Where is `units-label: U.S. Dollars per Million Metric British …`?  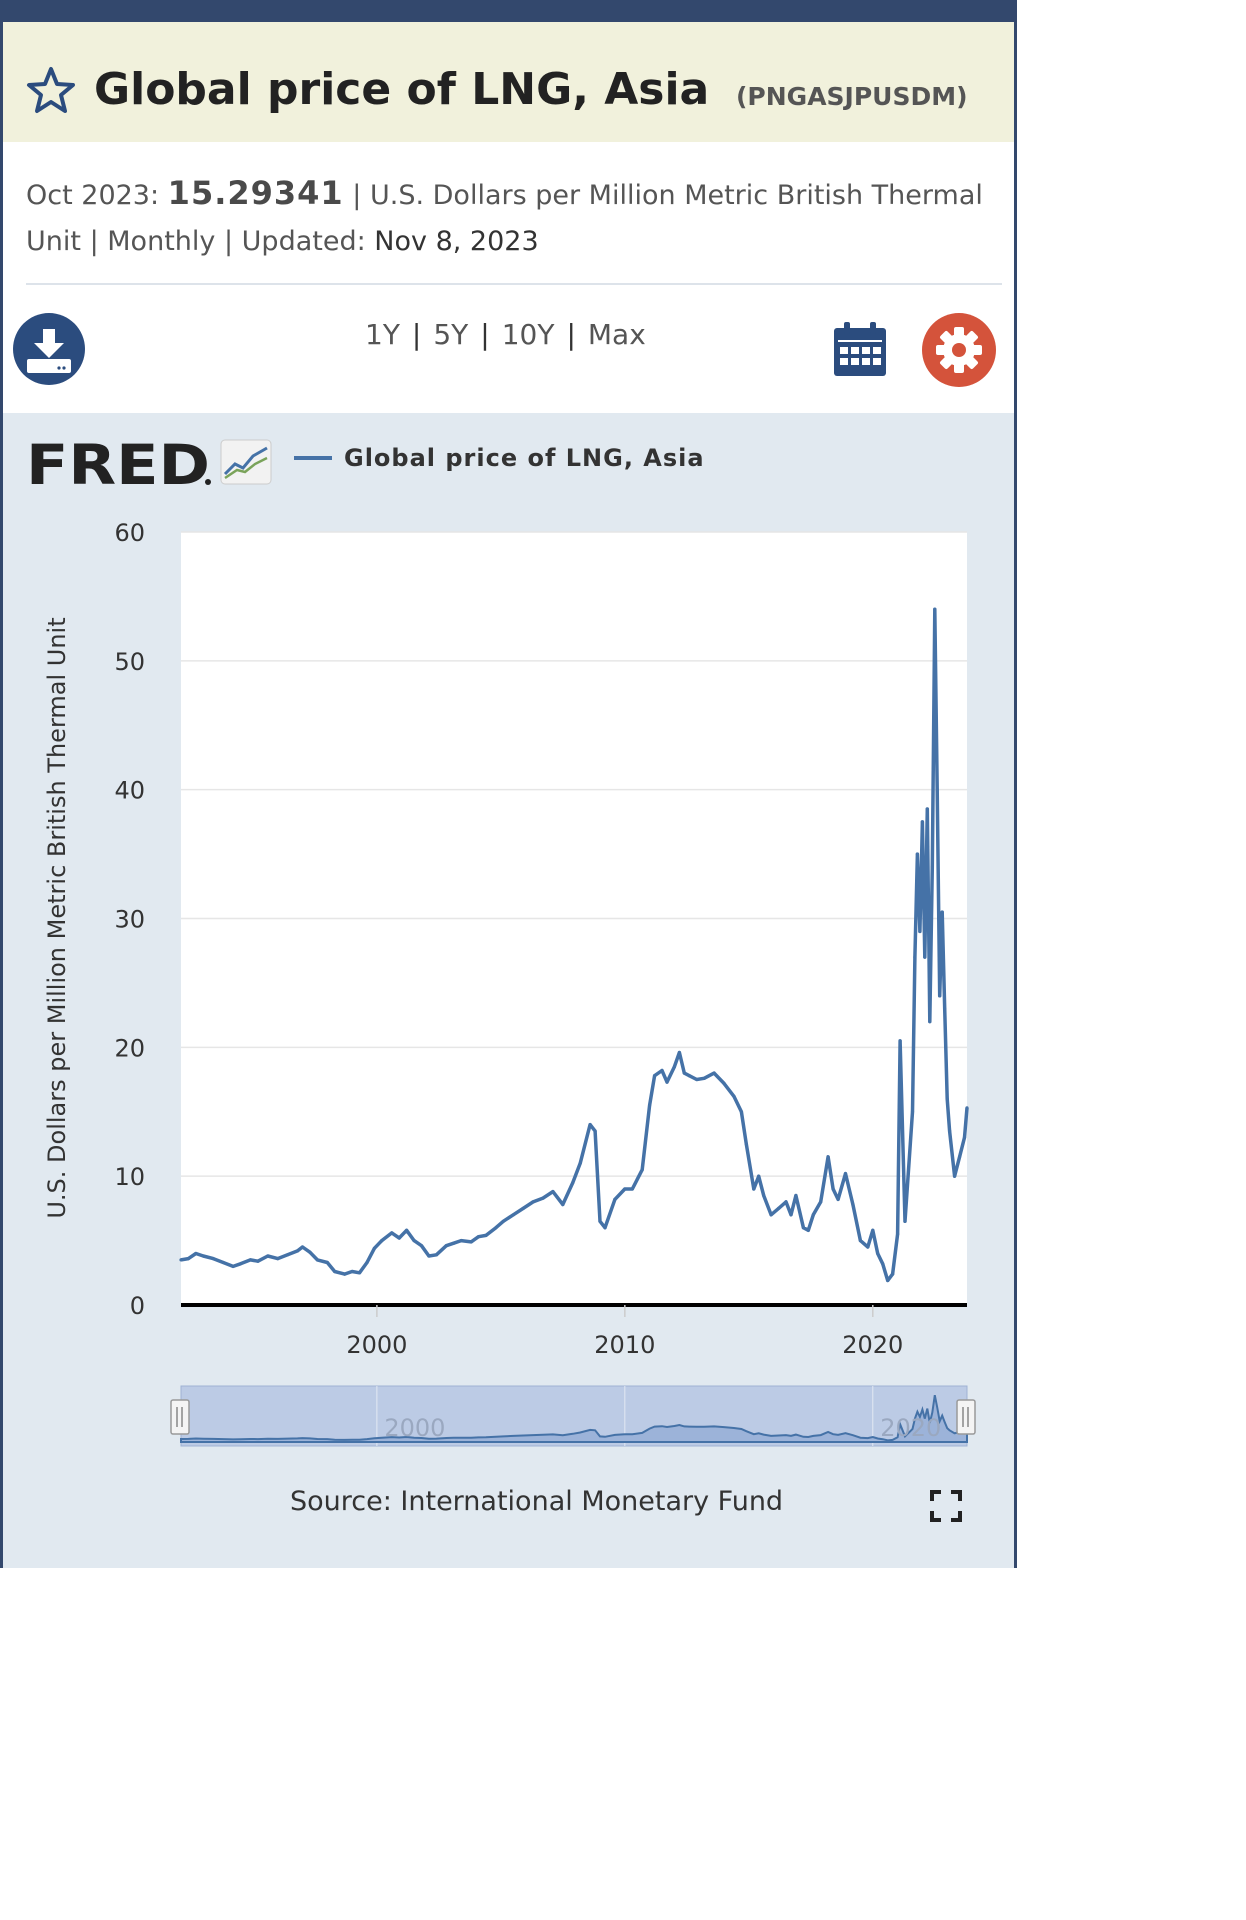 units-label: U.S. Dollars per Million Metric British … is located at coordinates (504, 218).